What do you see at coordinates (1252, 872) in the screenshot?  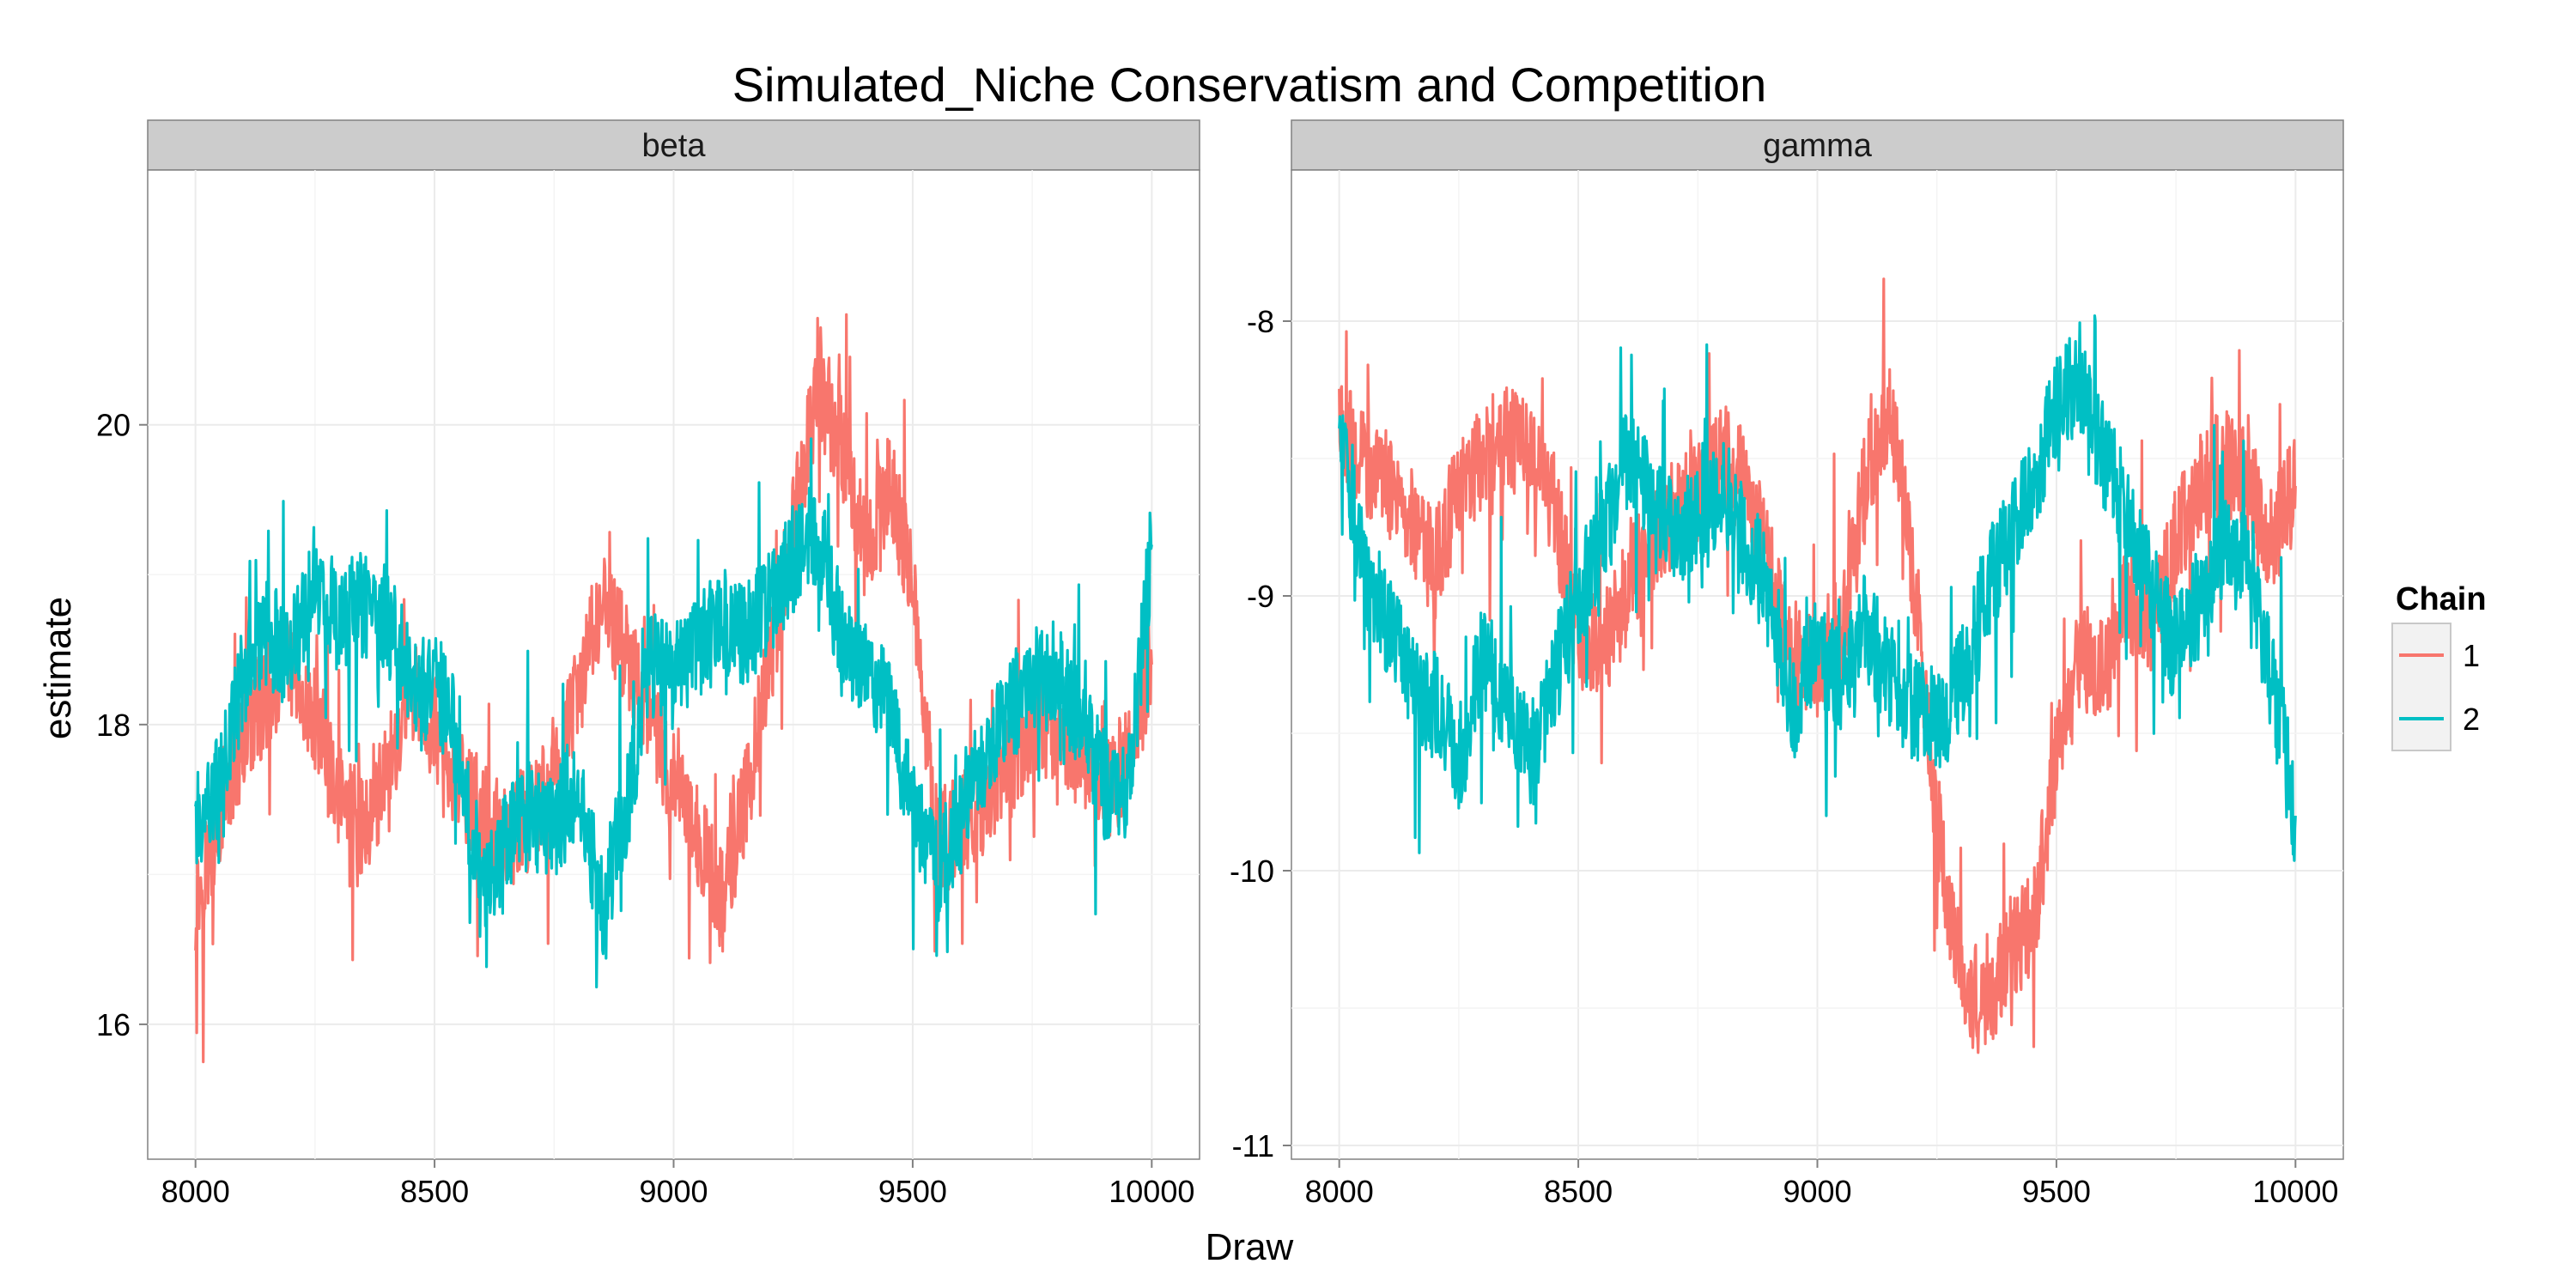 I see `y-tick-label: -10` at bounding box center [1252, 872].